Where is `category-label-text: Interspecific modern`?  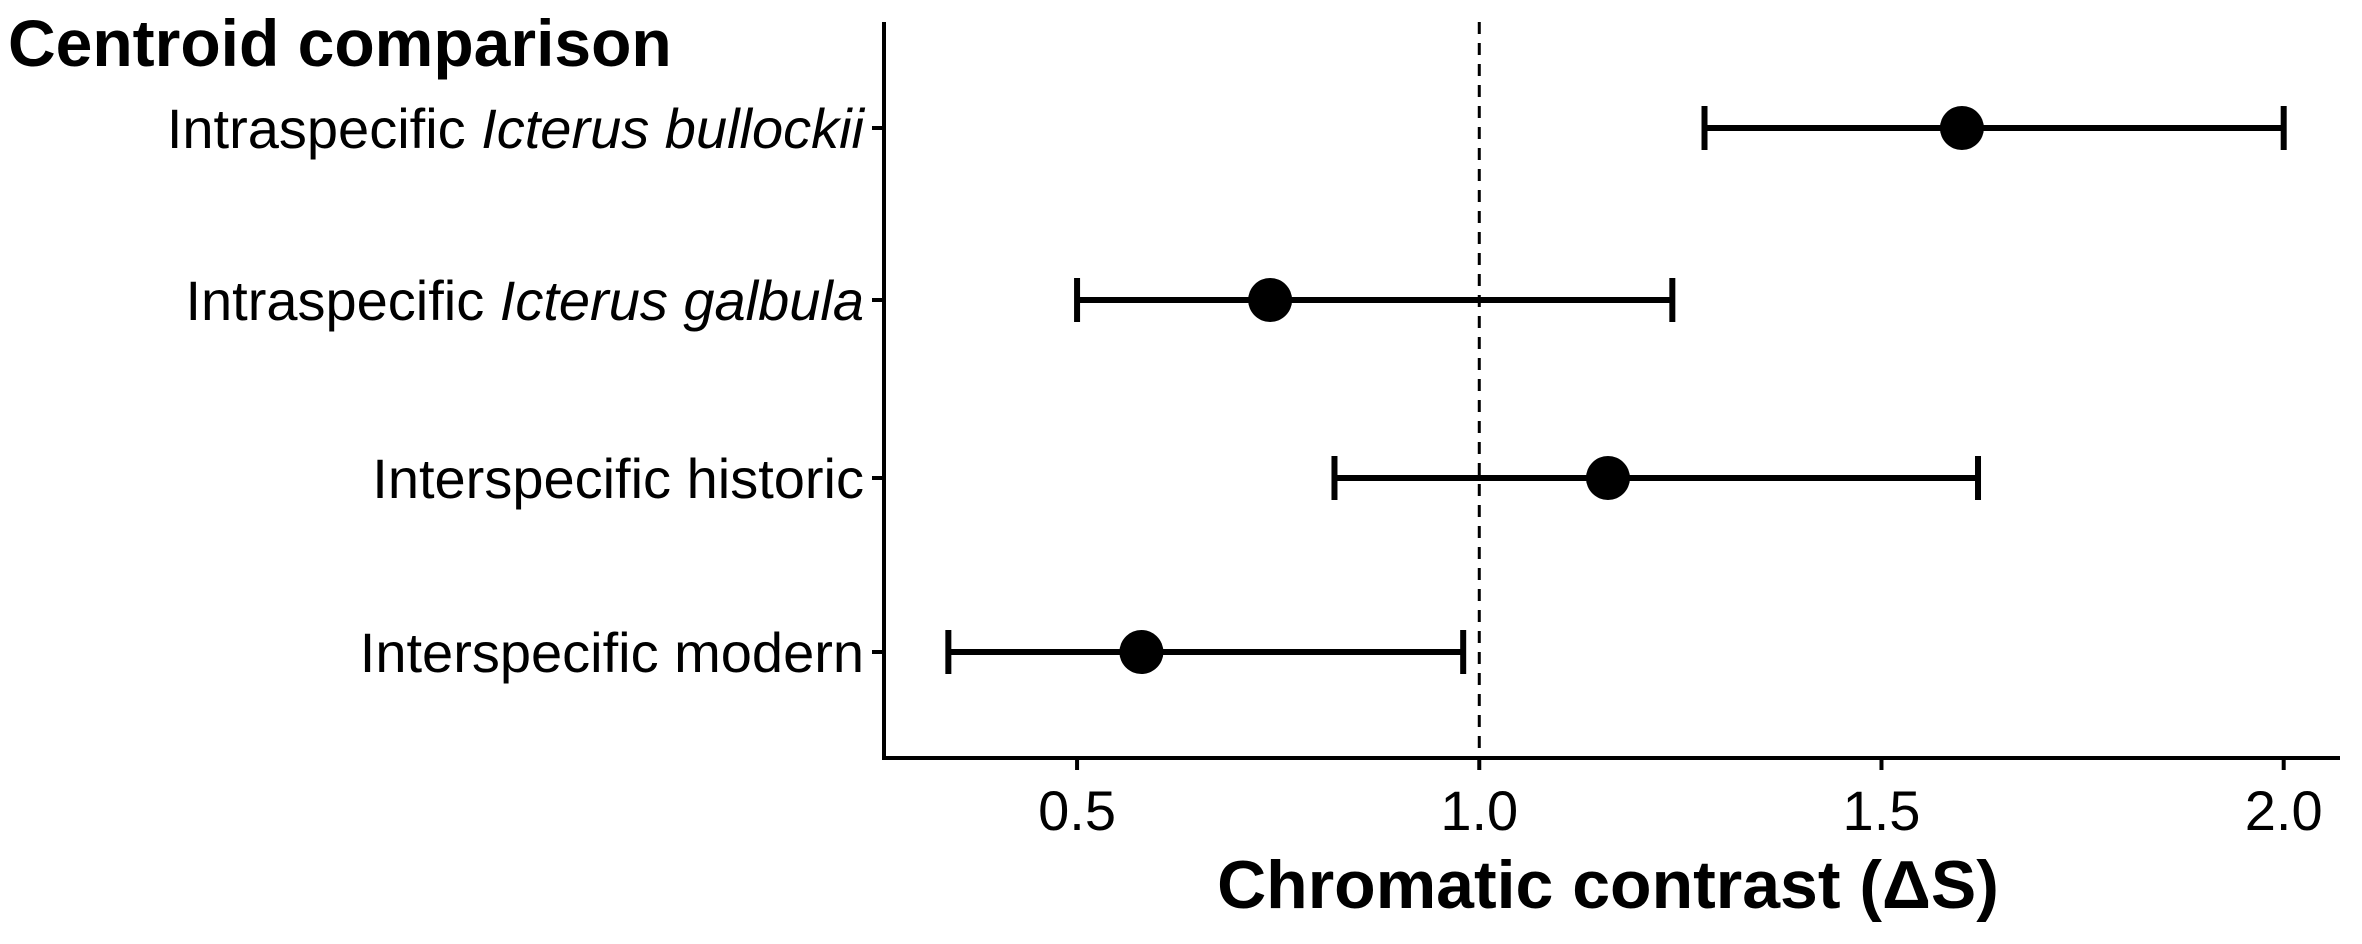 category-label-text: Interspecific modern is located at coordinates (612, 652).